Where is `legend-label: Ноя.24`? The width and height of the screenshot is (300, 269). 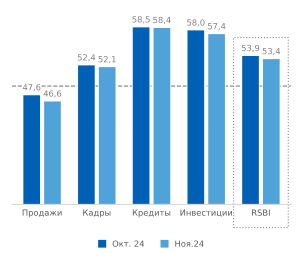 legend-label: Ноя.24 is located at coordinates (189, 243).